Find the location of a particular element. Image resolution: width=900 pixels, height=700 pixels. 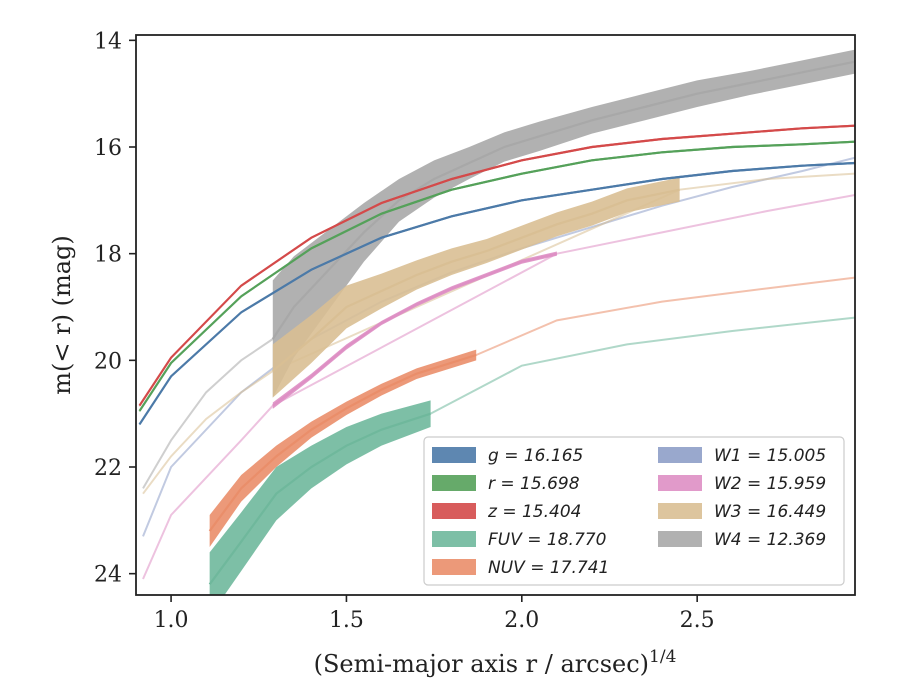

band-w3 is located at coordinates (476, 287).